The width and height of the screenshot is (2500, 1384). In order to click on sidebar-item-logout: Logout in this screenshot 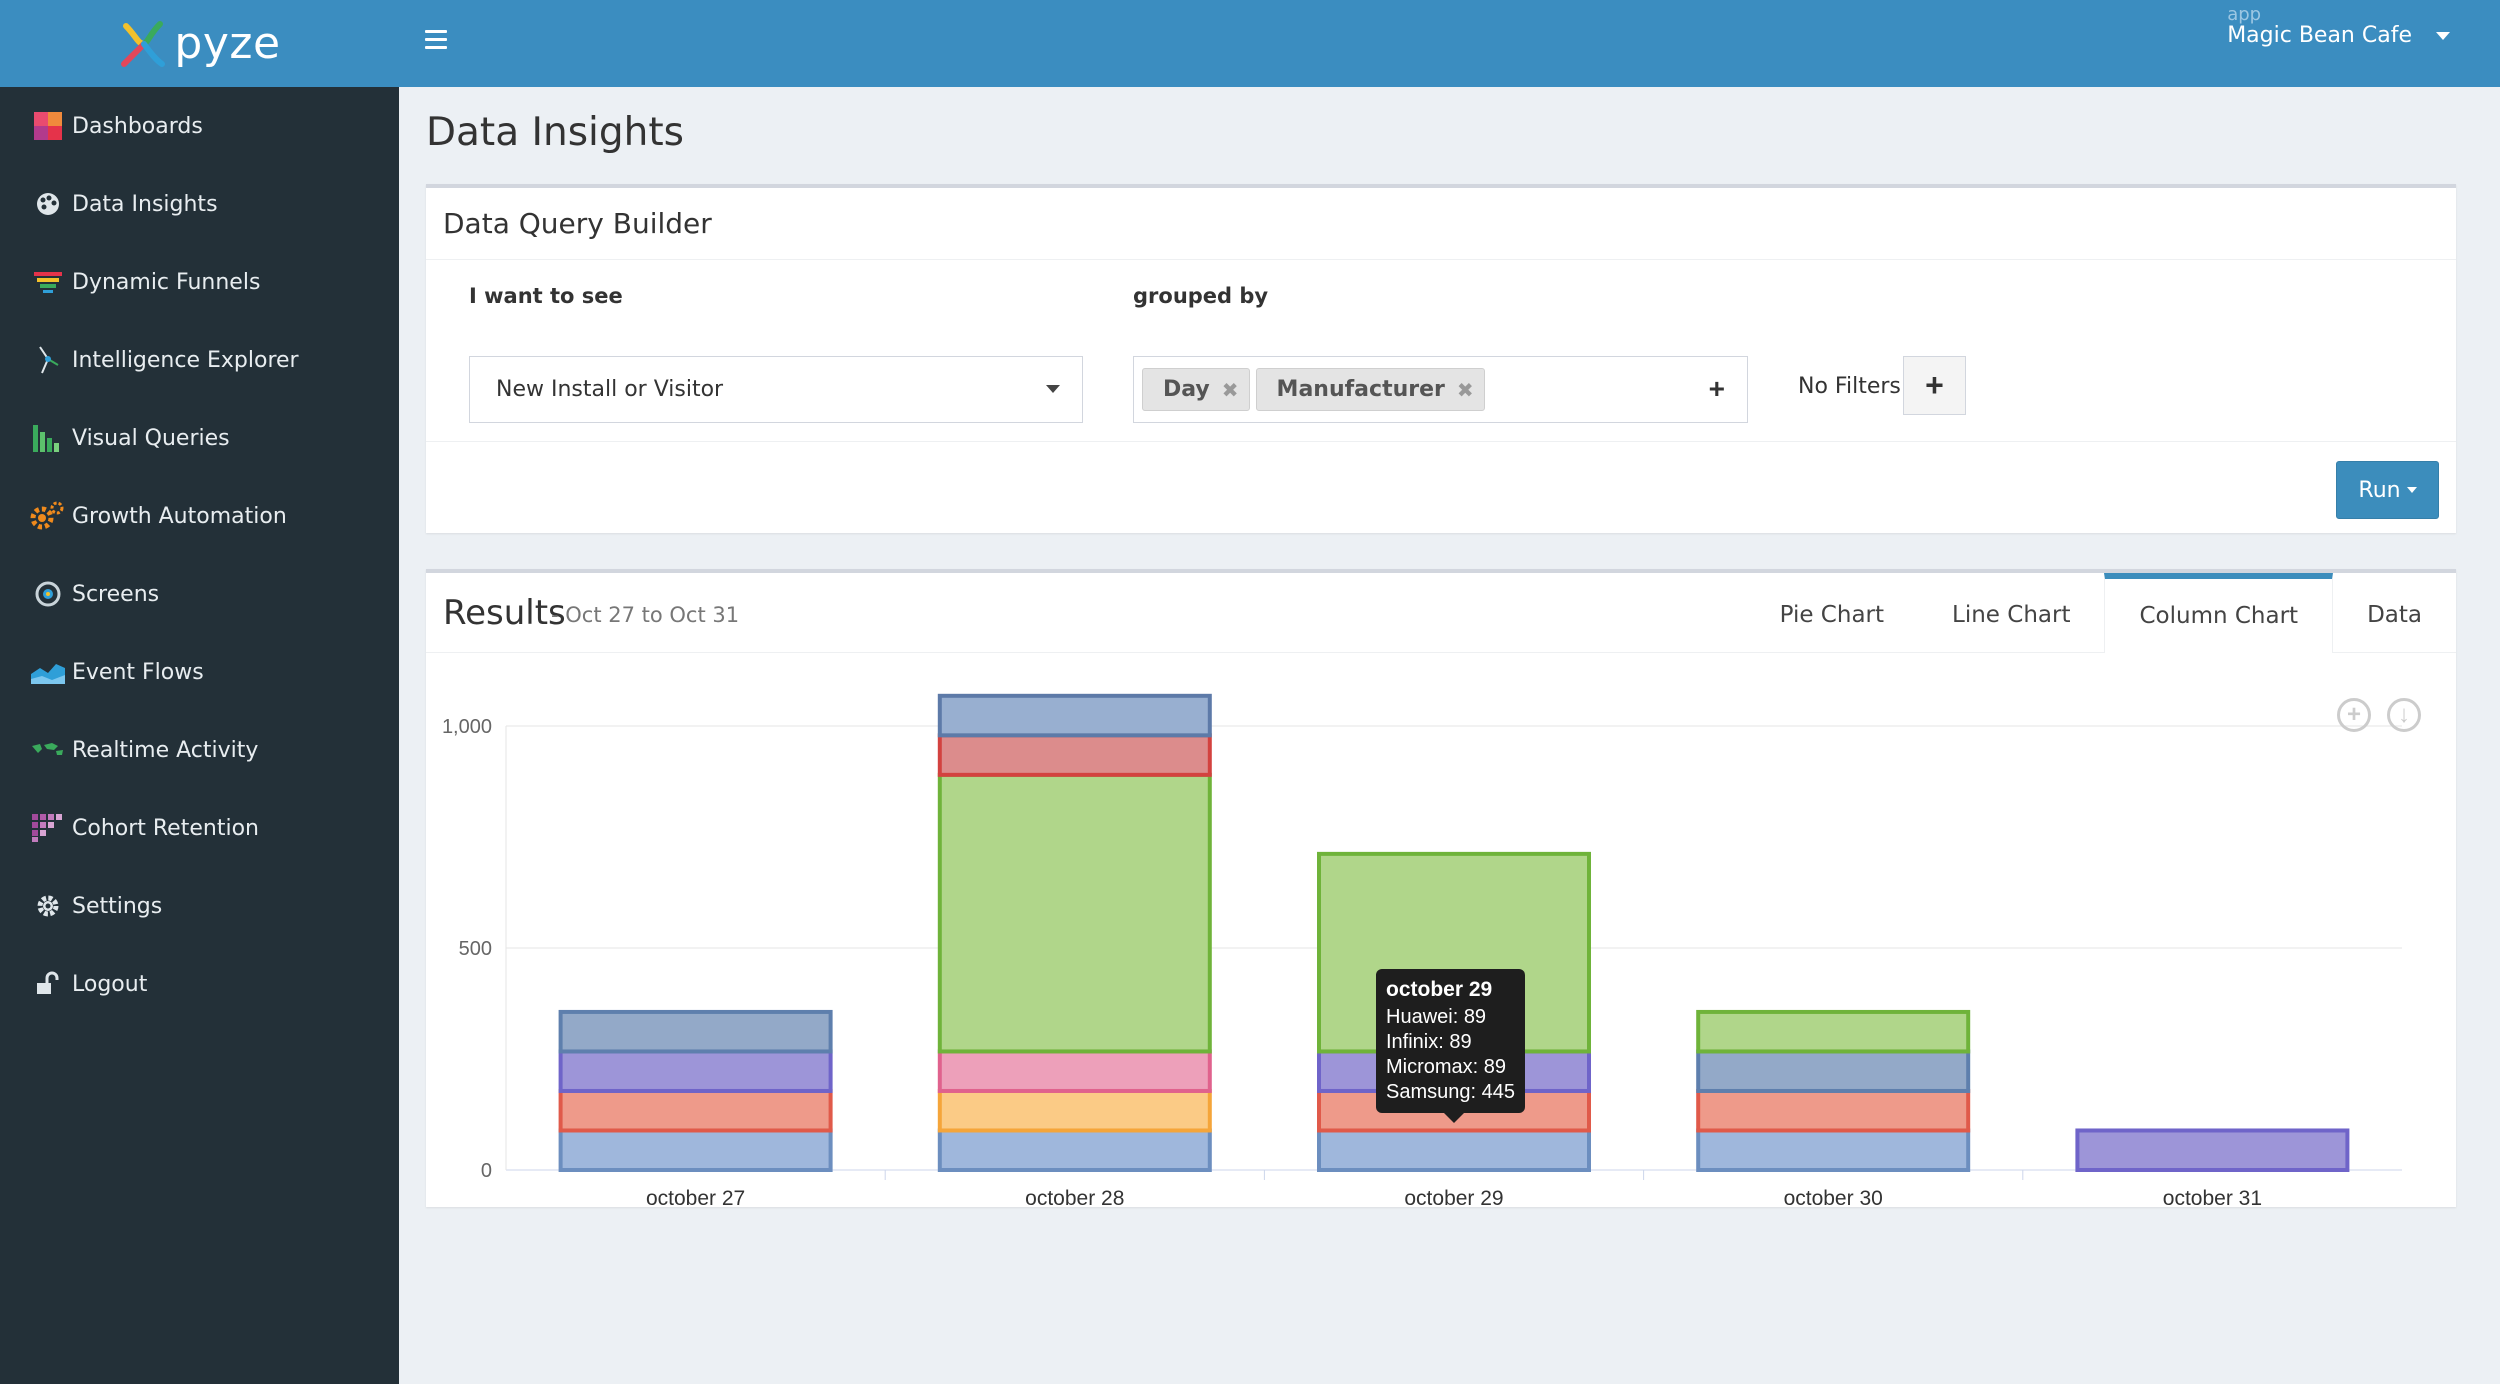, I will do `click(199, 984)`.